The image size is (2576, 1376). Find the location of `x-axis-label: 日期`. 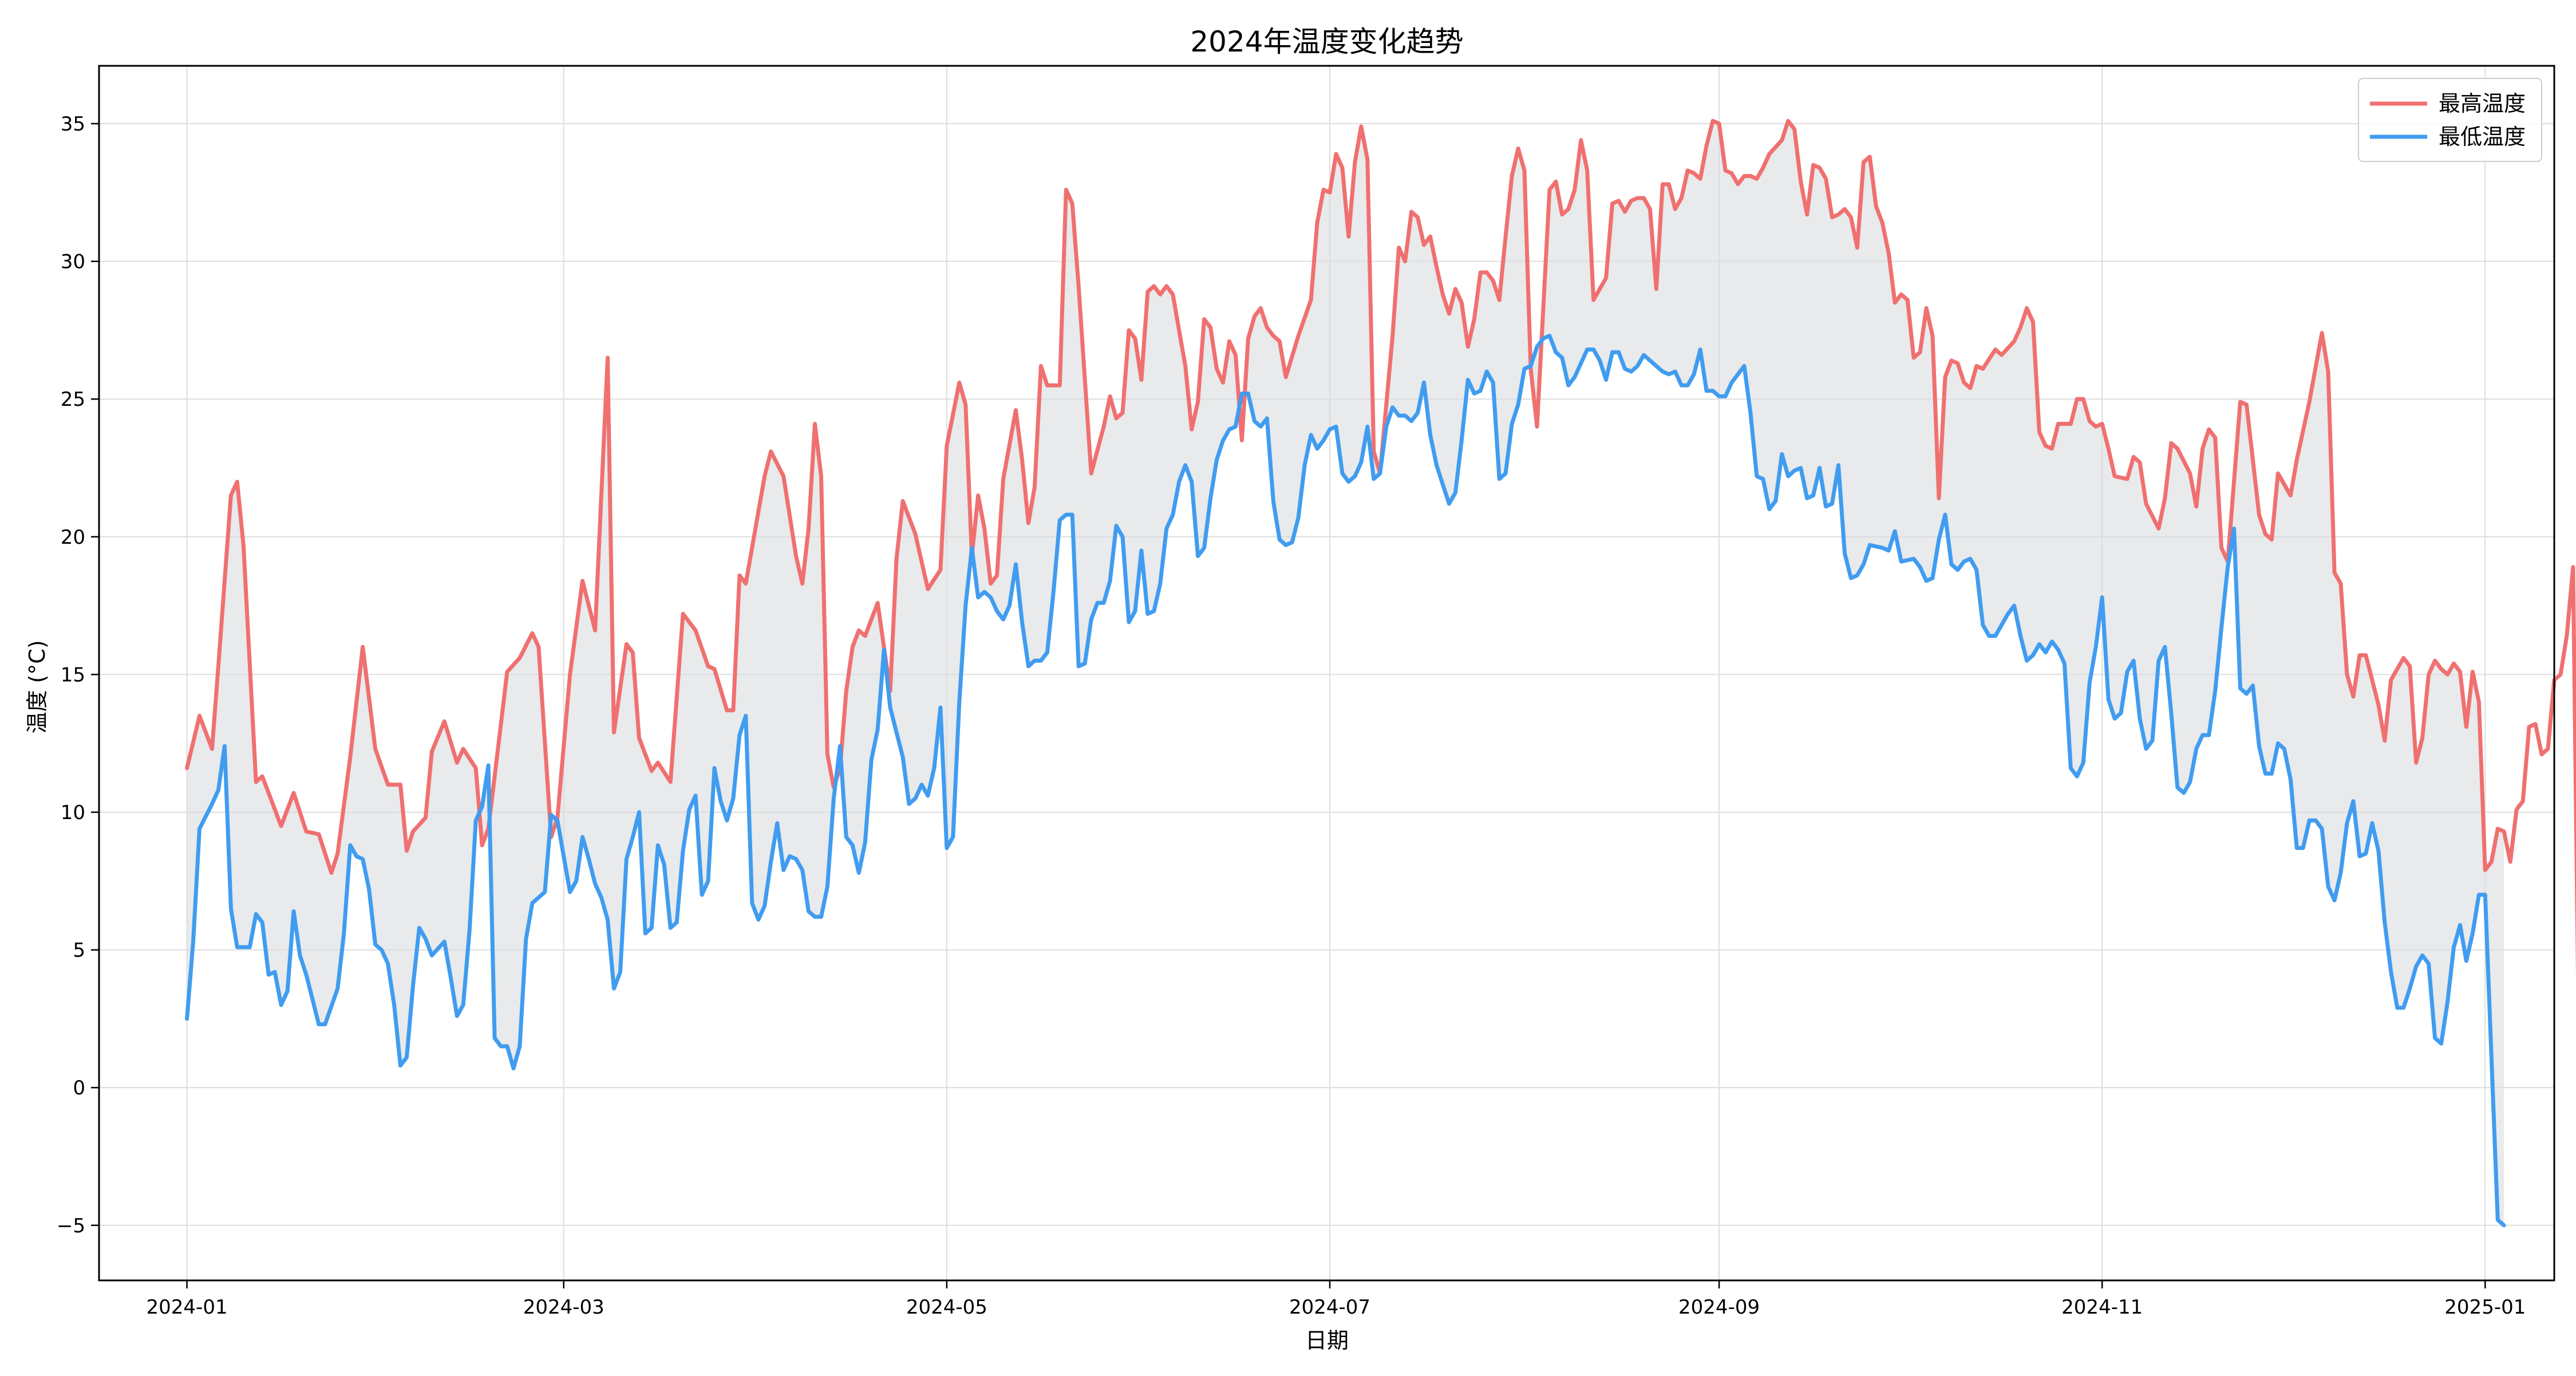

x-axis-label: 日期 is located at coordinates (1327, 1340).